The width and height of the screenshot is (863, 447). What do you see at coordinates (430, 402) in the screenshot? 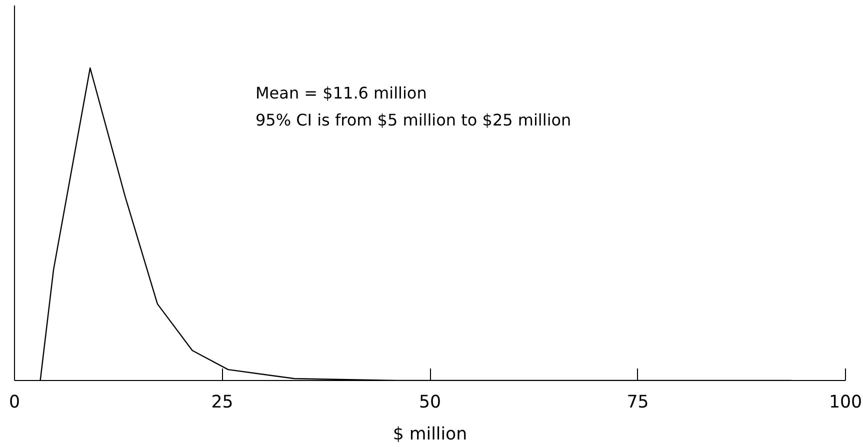
I see `x-tick-label: 50` at bounding box center [430, 402].